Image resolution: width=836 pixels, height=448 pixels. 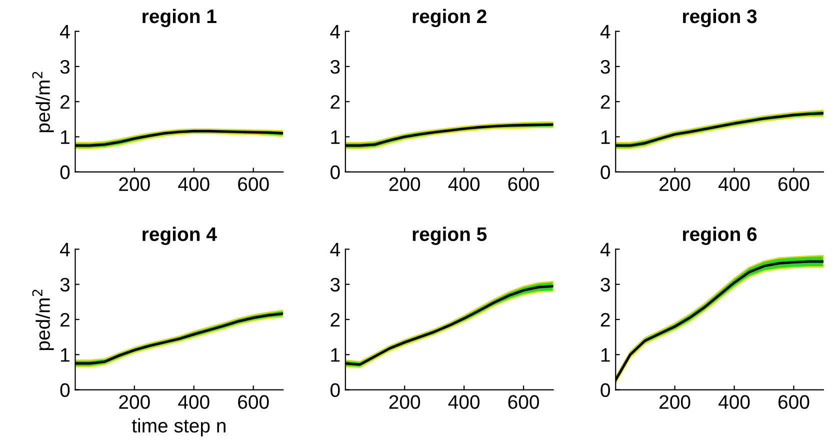 I want to click on chart-title: region 3, so click(x=720, y=18).